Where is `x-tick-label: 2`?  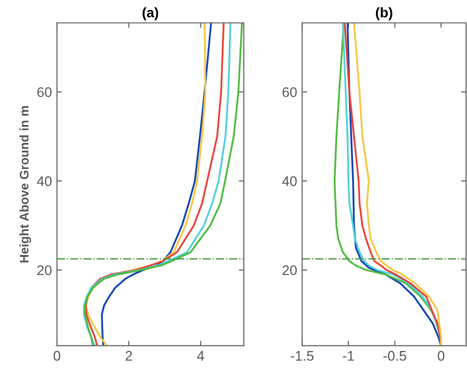
x-tick-label: 2 is located at coordinates (129, 355).